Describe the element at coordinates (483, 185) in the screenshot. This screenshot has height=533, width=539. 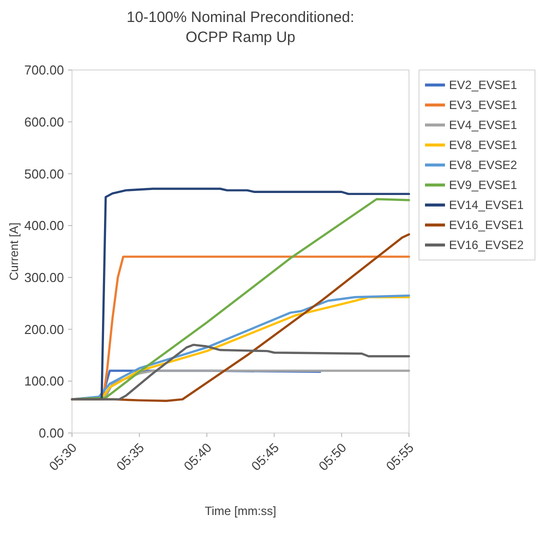
I see `legend-label: EV9_EVSE1` at that location.